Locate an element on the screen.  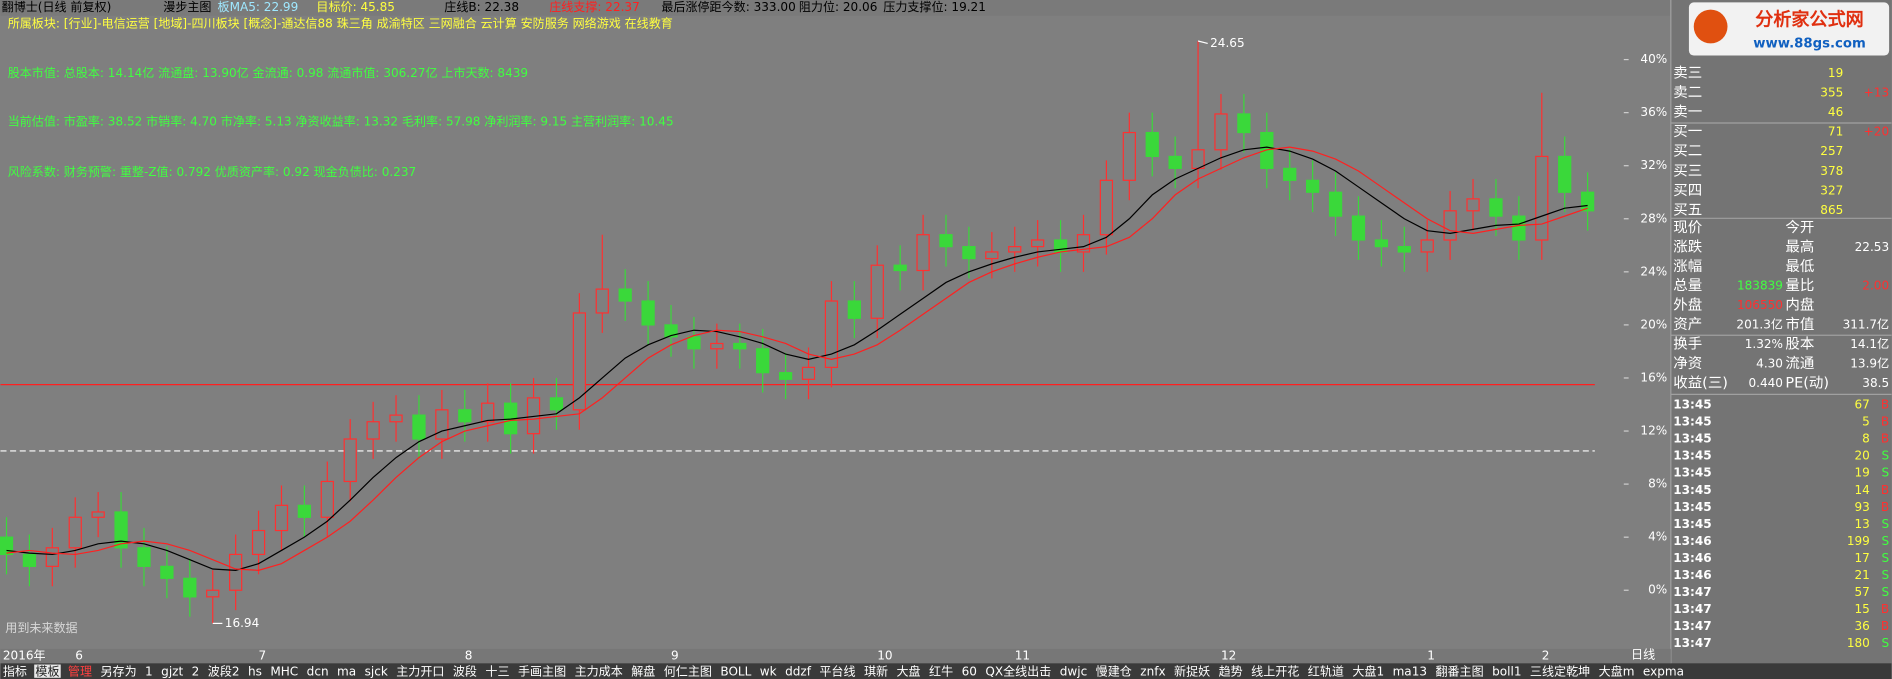
toolbar-button: 线上开花 is located at coordinates (1275, 670).